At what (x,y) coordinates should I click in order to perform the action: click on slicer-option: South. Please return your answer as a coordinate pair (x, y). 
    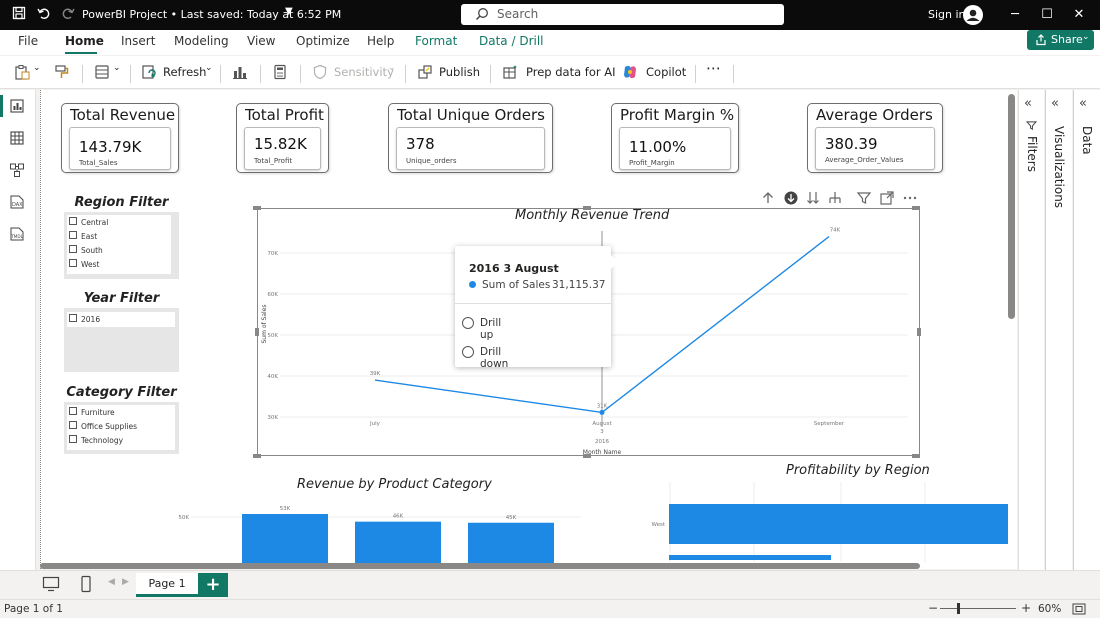
    Looking at the image, I should click on (119, 250).